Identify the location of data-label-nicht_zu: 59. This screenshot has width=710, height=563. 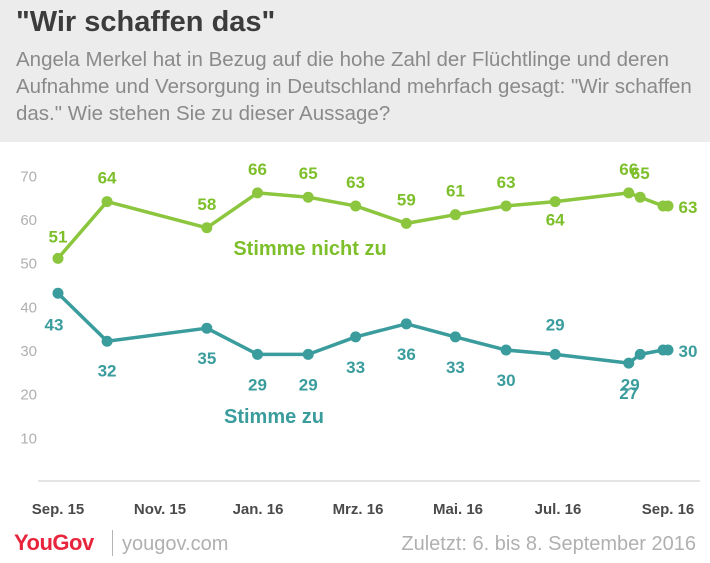
(406, 199).